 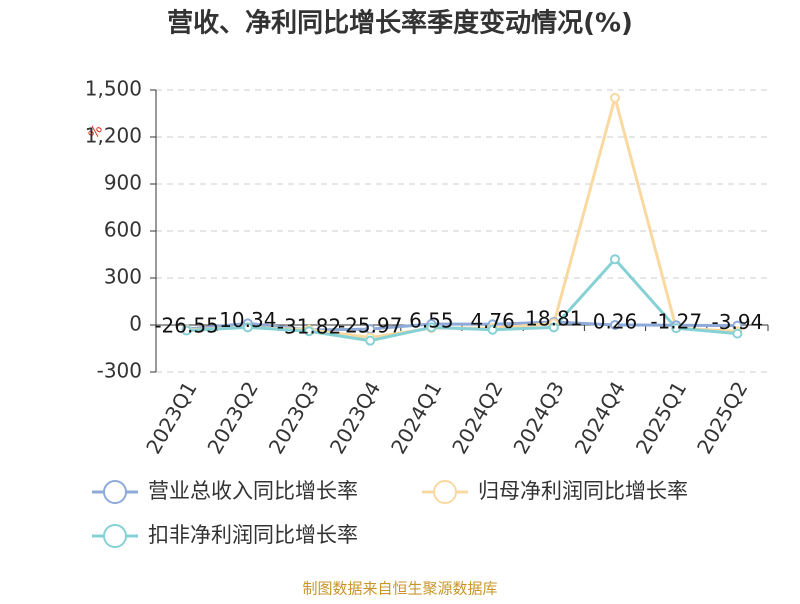 I want to click on x-tick-label: 2025Q1, so click(x=661, y=417).